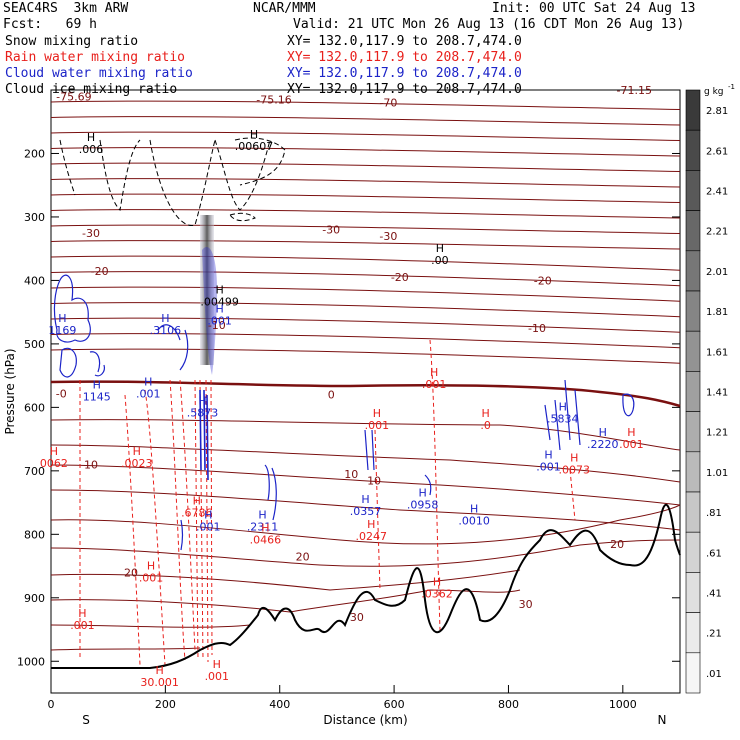  Describe the element at coordinates (34, 407) in the screenshot. I see `y-tick-label: 600` at that location.